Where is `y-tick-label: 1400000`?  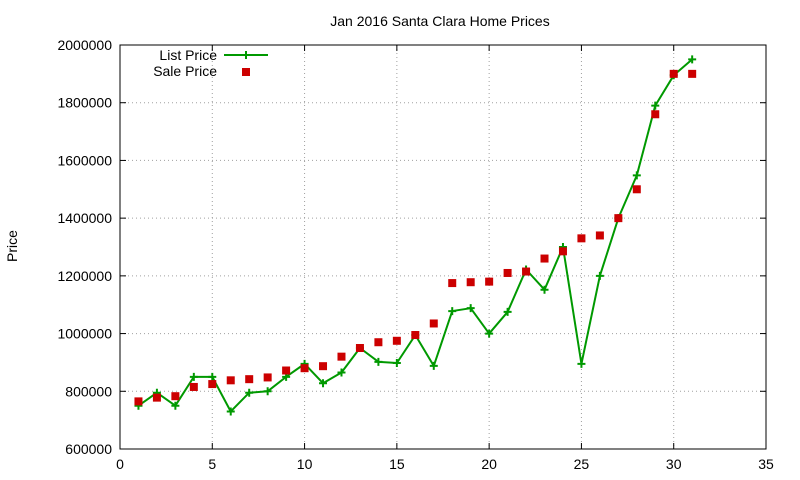 y-tick-label: 1400000 is located at coordinates (84, 218).